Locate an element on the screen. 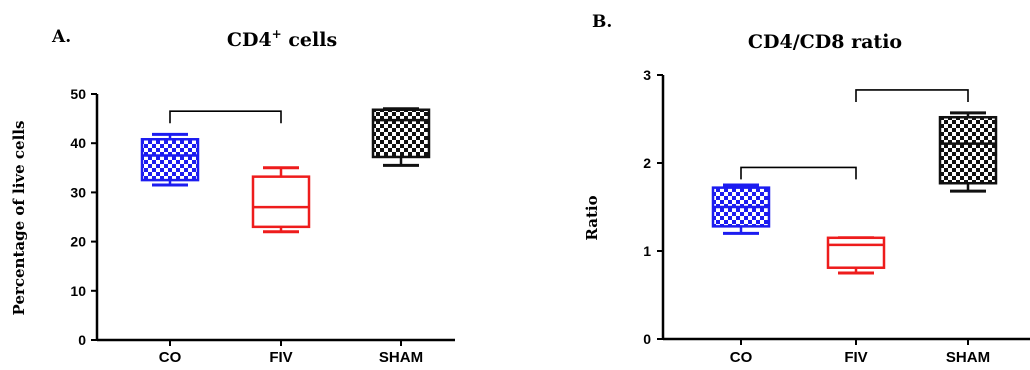 The image size is (1030, 370). panel-a-label: A. is located at coordinates (61, 37).